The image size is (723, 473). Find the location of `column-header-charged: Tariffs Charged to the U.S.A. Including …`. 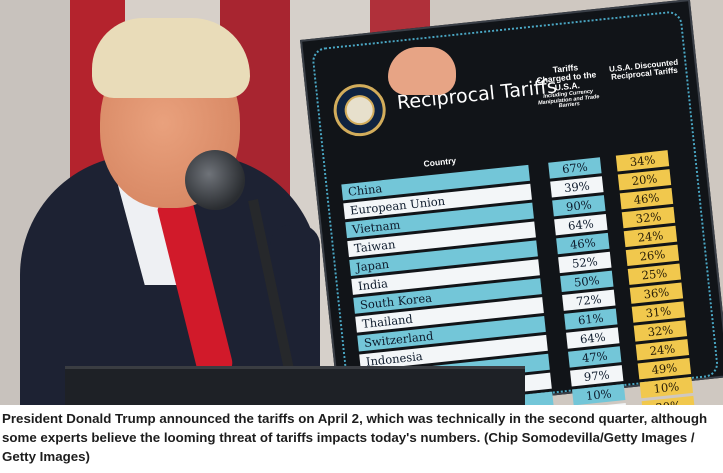

column-header-charged: Tariffs Charged to the U.S.A. Including … is located at coordinates (567, 86).